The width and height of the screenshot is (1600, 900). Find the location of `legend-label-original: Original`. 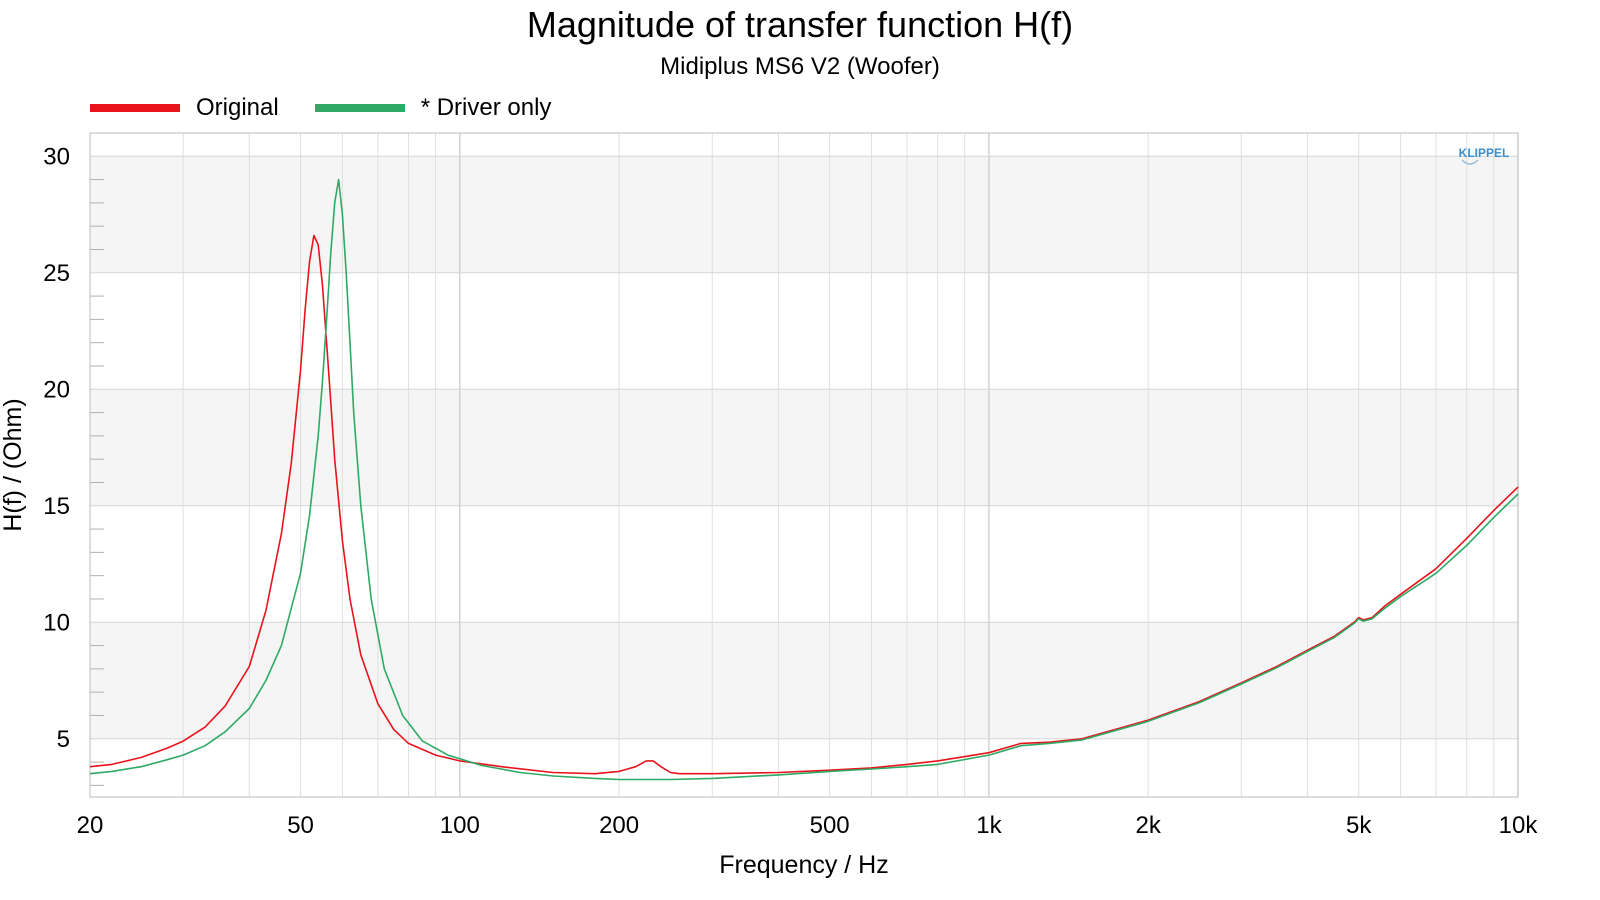

legend-label-original: Original is located at coordinates (237, 107).